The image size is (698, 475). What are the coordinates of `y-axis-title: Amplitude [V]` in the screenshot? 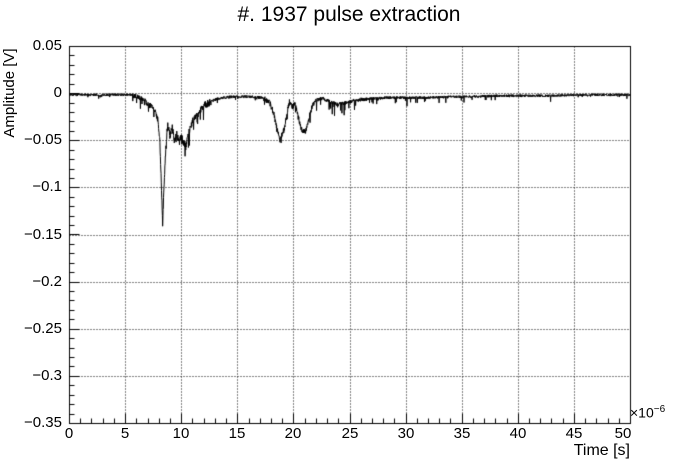 It's located at (9, 93).